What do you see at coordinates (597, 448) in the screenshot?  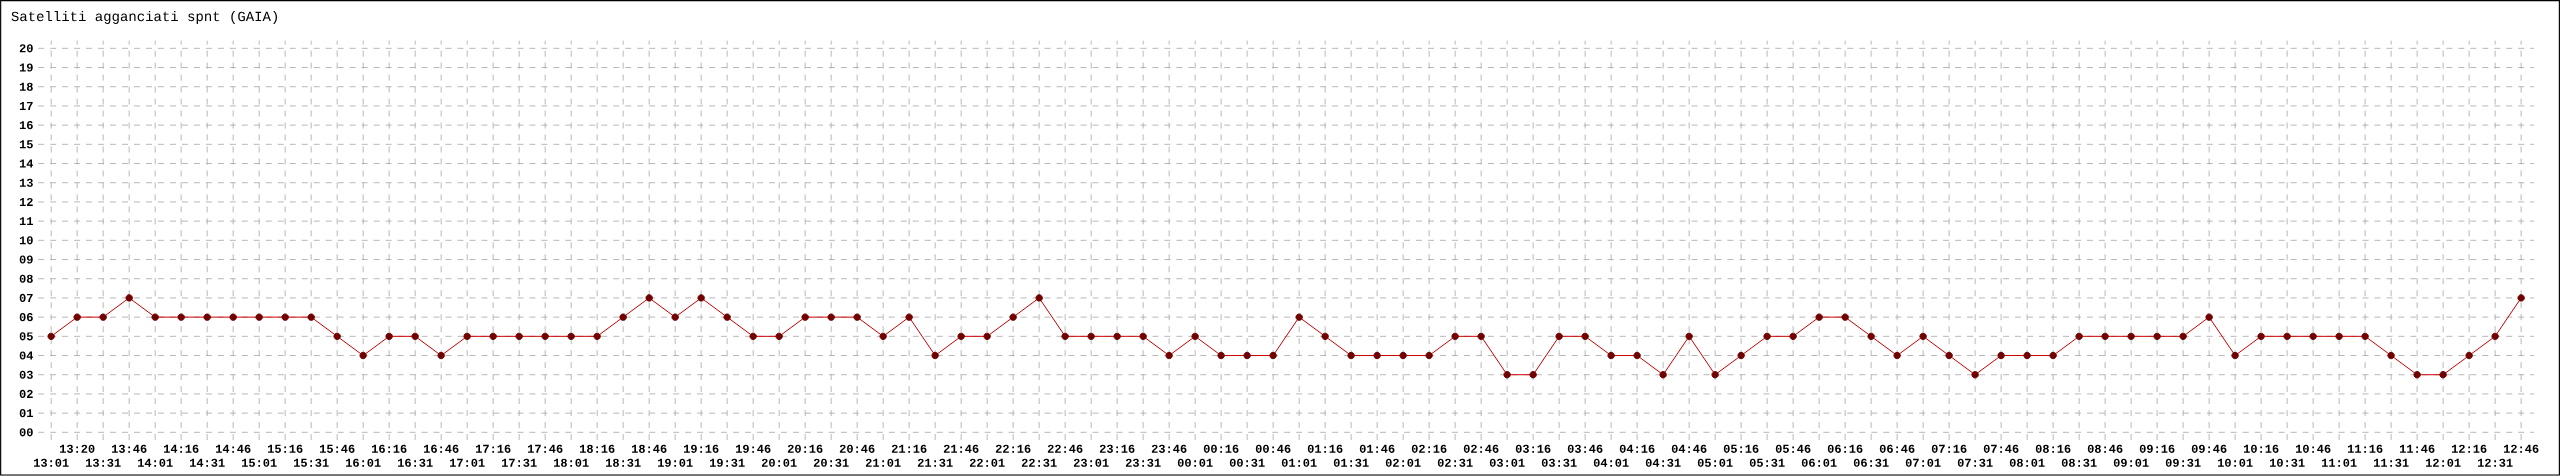 I see `x-tick-label: 18:16` at bounding box center [597, 448].